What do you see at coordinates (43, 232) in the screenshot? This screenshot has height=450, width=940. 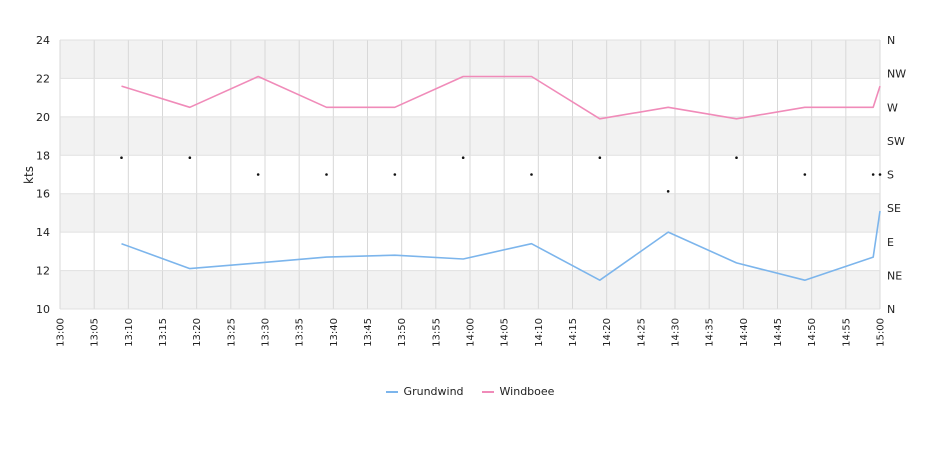 I see `y-tick-label: 14` at bounding box center [43, 232].